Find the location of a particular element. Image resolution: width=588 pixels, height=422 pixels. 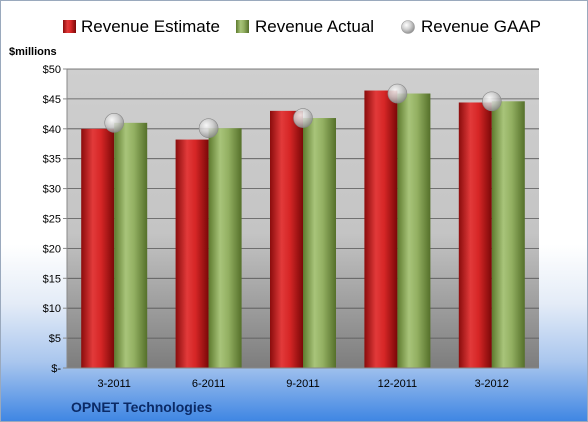

legend-label-estimate: Revenue Estimate is located at coordinates (150, 26).